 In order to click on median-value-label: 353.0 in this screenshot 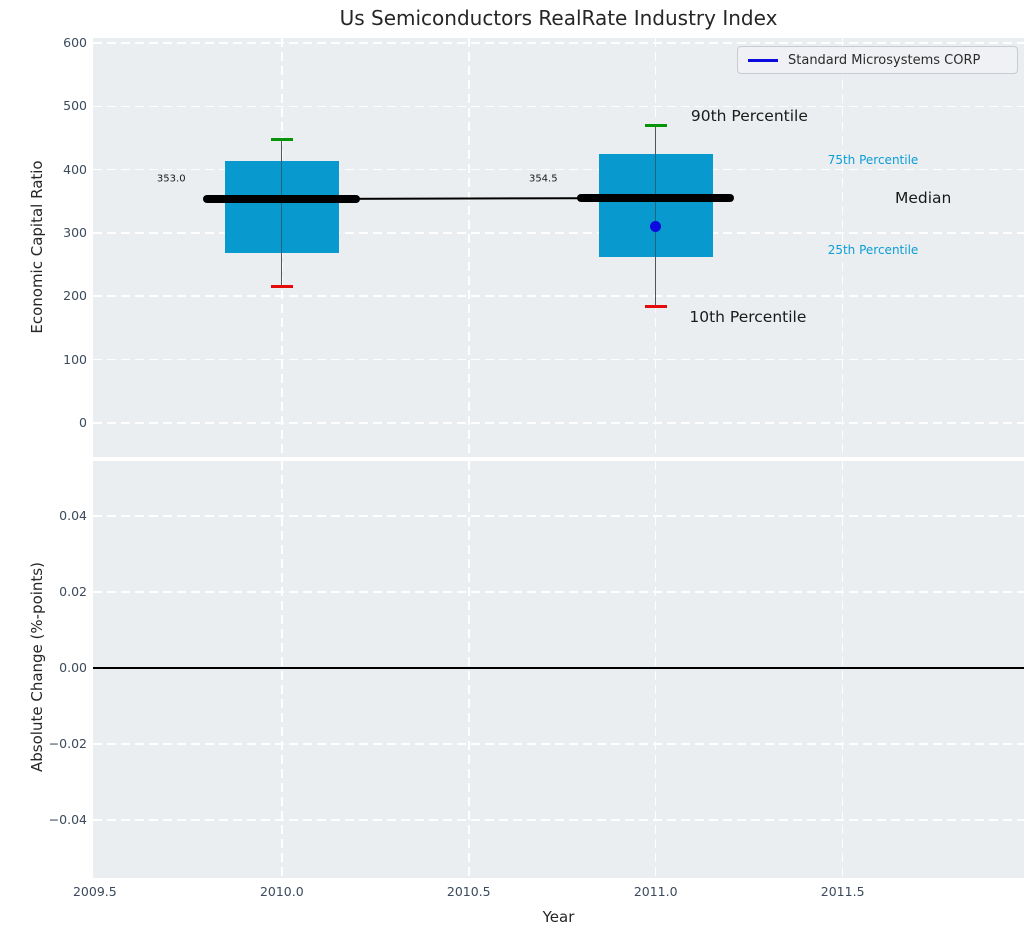, I will do `click(171, 179)`.